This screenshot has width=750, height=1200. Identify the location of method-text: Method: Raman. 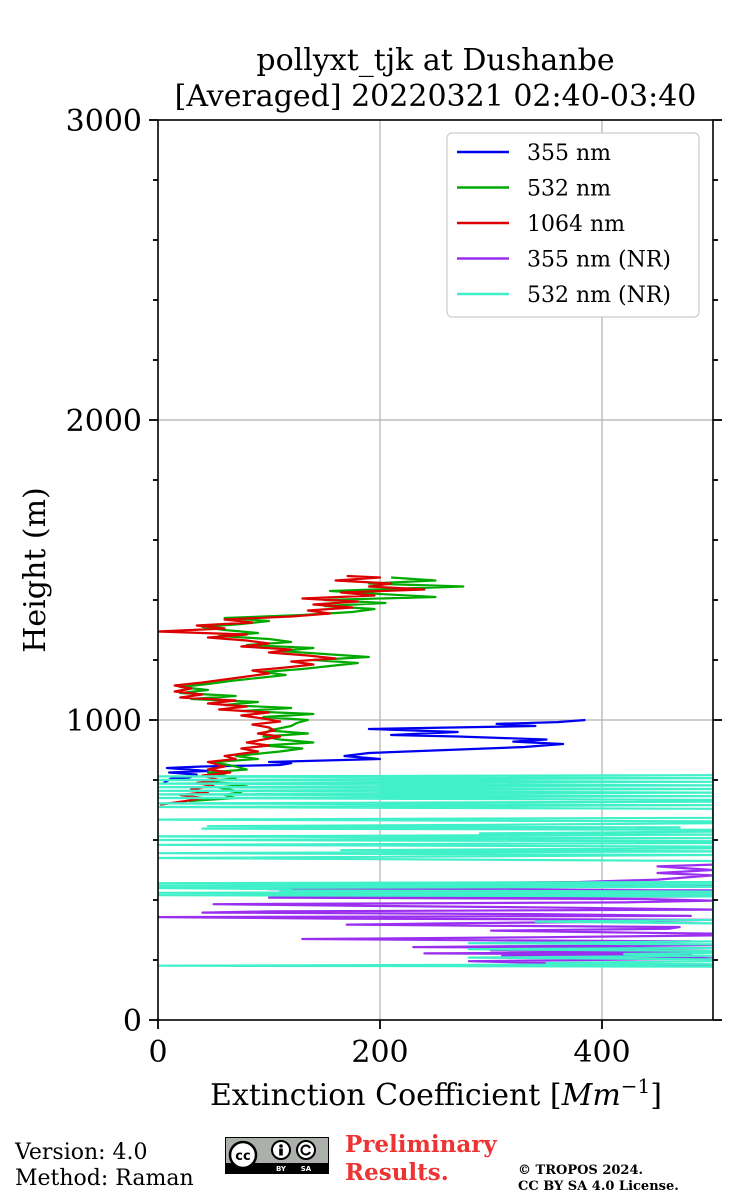
(104, 1178).